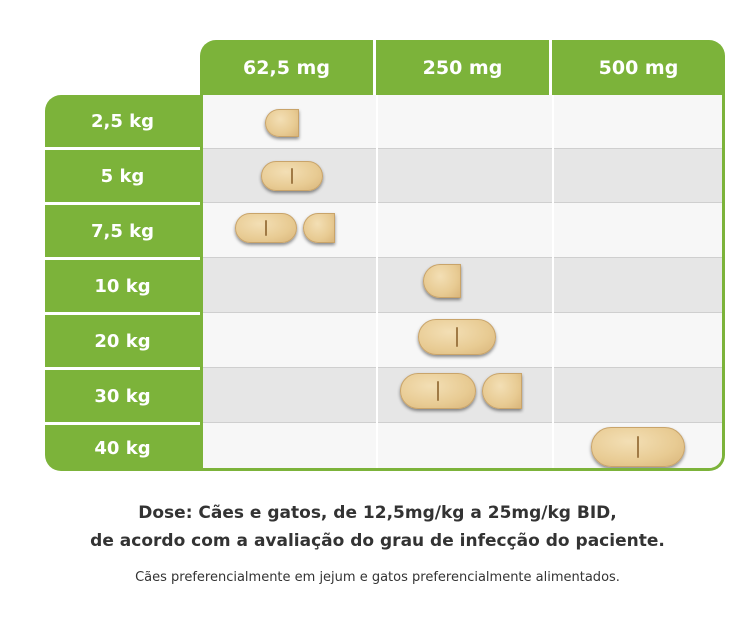 The width and height of the screenshot is (755, 621). I want to click on column-header-500mg: 500 mg, so click(638, 67).